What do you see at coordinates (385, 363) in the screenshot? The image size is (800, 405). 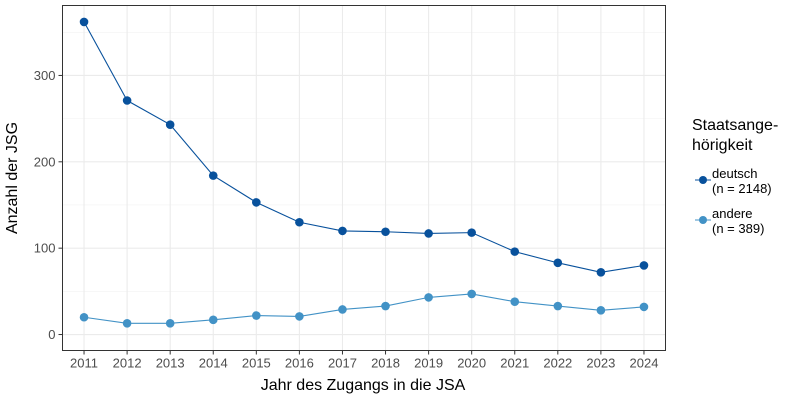 I see `x-tick-label: 2018` at bounding box center [385, 363].